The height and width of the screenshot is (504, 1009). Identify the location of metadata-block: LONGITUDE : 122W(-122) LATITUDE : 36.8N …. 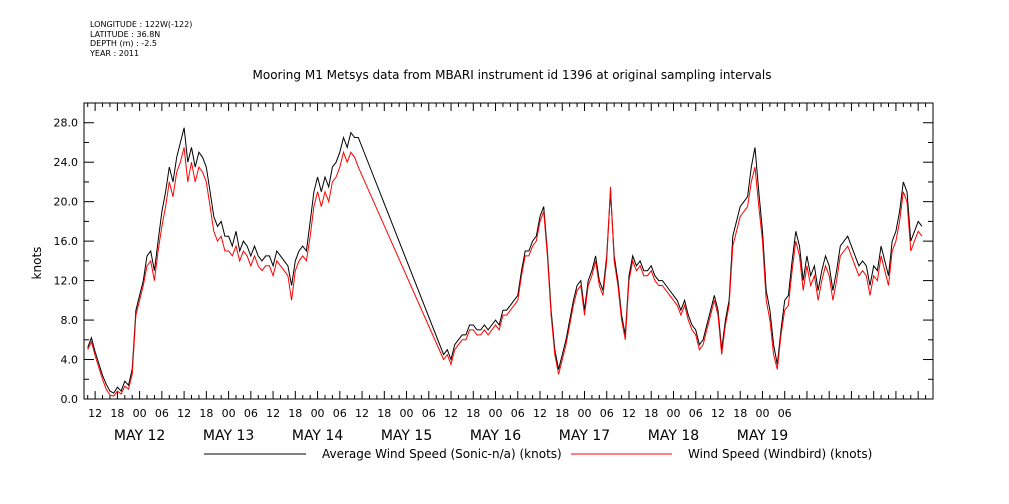
(141, 39).